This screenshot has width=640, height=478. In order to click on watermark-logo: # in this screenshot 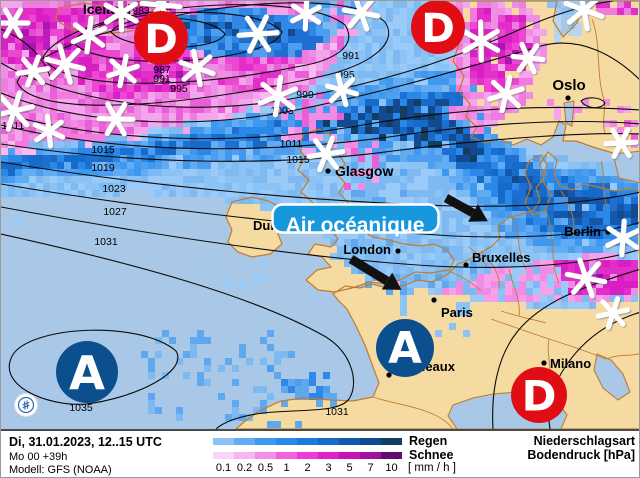, I will do `click(26, 405)`.